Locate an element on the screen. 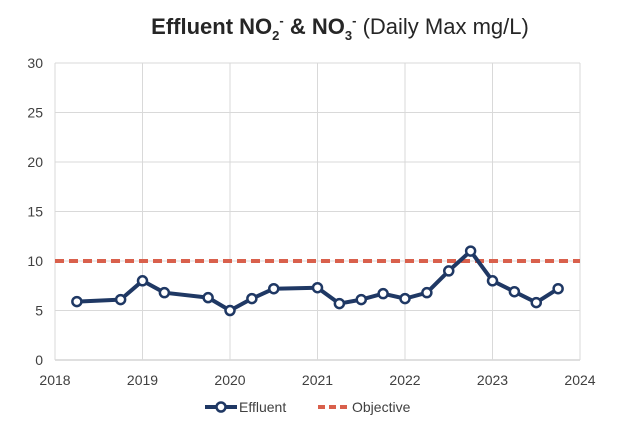 The width and height of the screenshot is (627, 447). x-tick-label: 2018 is located at coordinates (54, 380).